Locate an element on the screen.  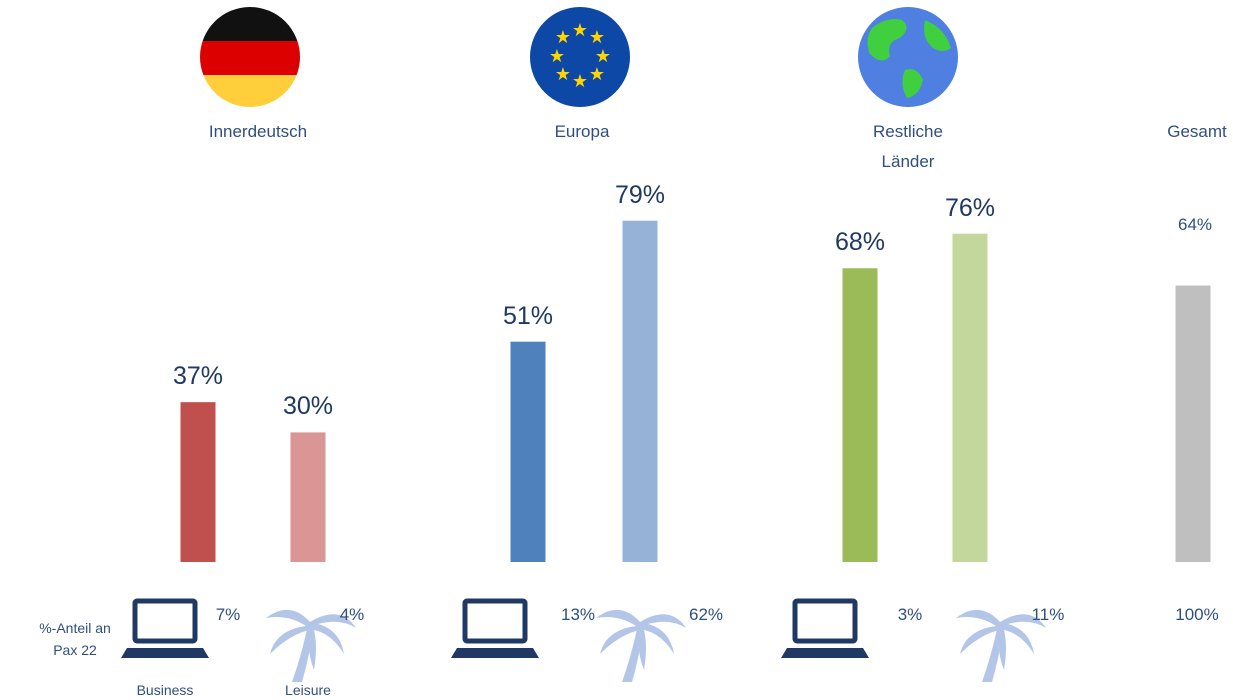
value-label: 79% is located at coordinates (640, 194).